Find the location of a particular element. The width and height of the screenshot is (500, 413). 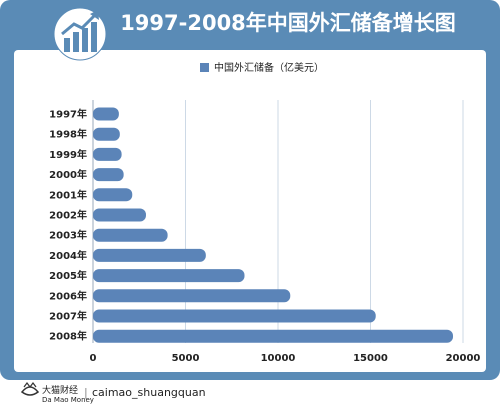

x-axis-labels: 0 5000 10000 15000 20000 is located at coordinates (285, 358).